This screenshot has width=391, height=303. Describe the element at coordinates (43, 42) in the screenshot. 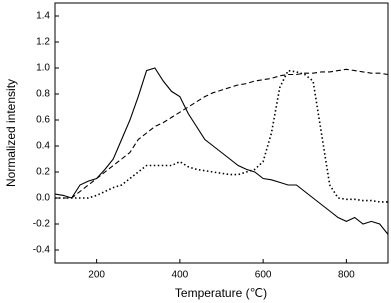

I see `y-tick-label: 1.2` at that location.